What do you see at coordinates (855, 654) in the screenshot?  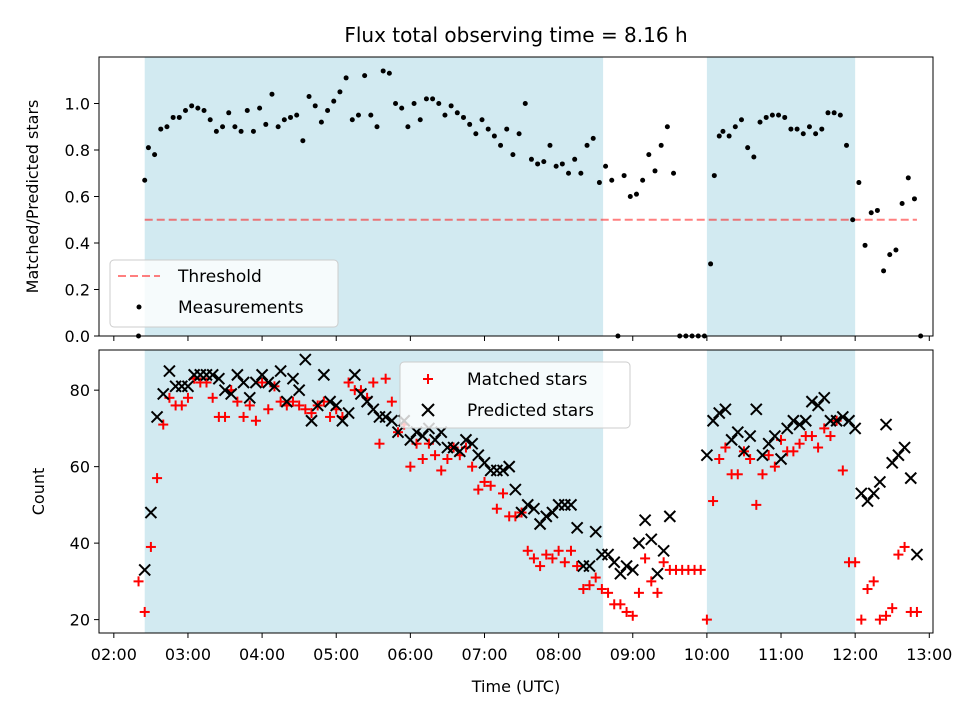 I see `x-tick-label: 12:00` at bounding box center [855, 654].